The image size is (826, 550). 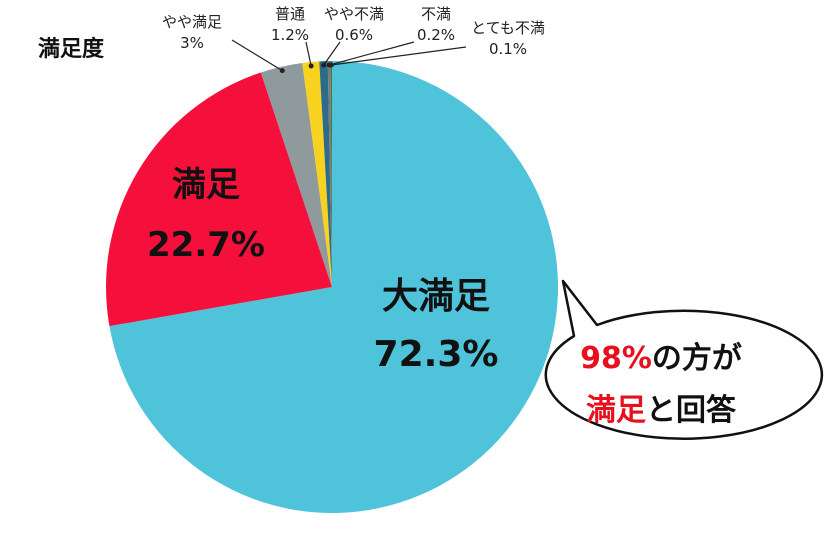 What do you see at coordinates (325, 174) in the screenshot?
I see `pie-slice-yaya-fuman` at bounding box center [325, 174].